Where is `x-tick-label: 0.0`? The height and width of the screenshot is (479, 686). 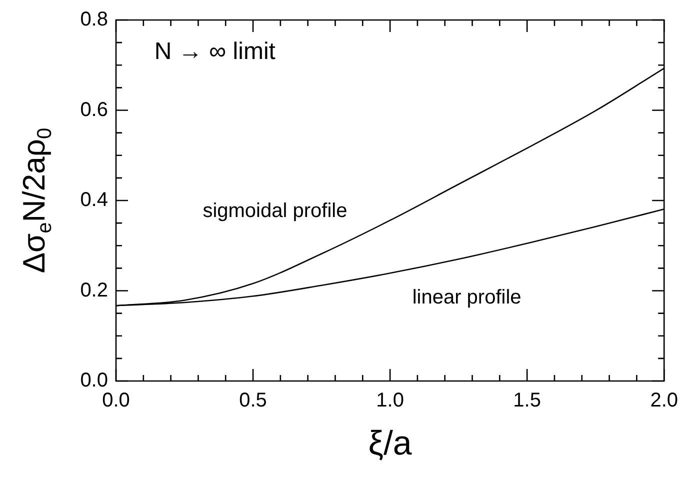 x-tick-label: 0.0 is located at coordinates (116, 401).